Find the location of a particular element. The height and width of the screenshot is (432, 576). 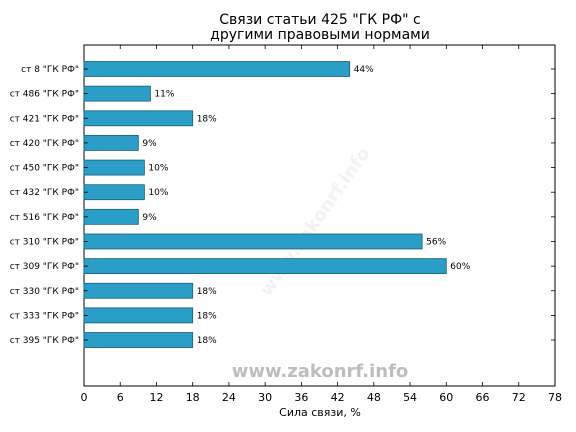

category-label: ст 333 "ГК РФ" is located at coordinates (44, 316).